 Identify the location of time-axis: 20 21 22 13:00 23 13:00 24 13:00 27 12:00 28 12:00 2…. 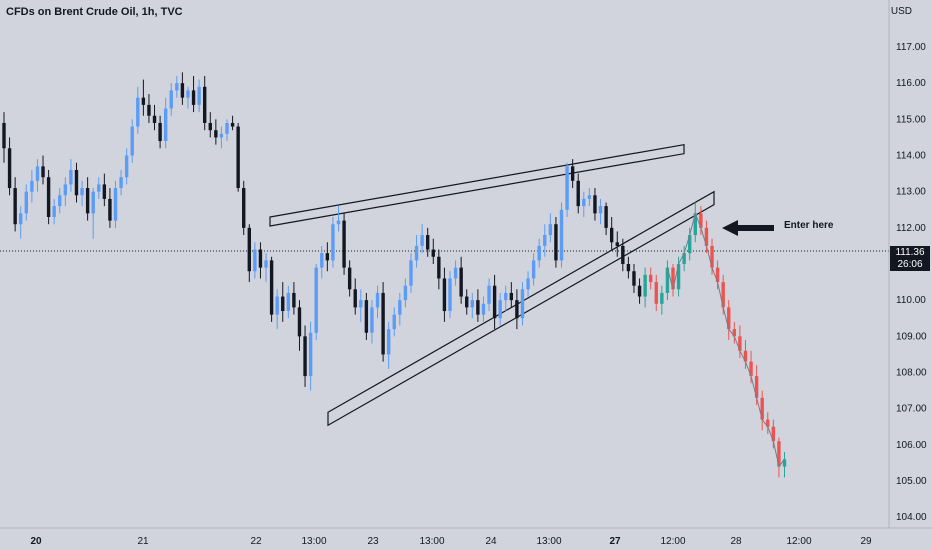
(451, 541).